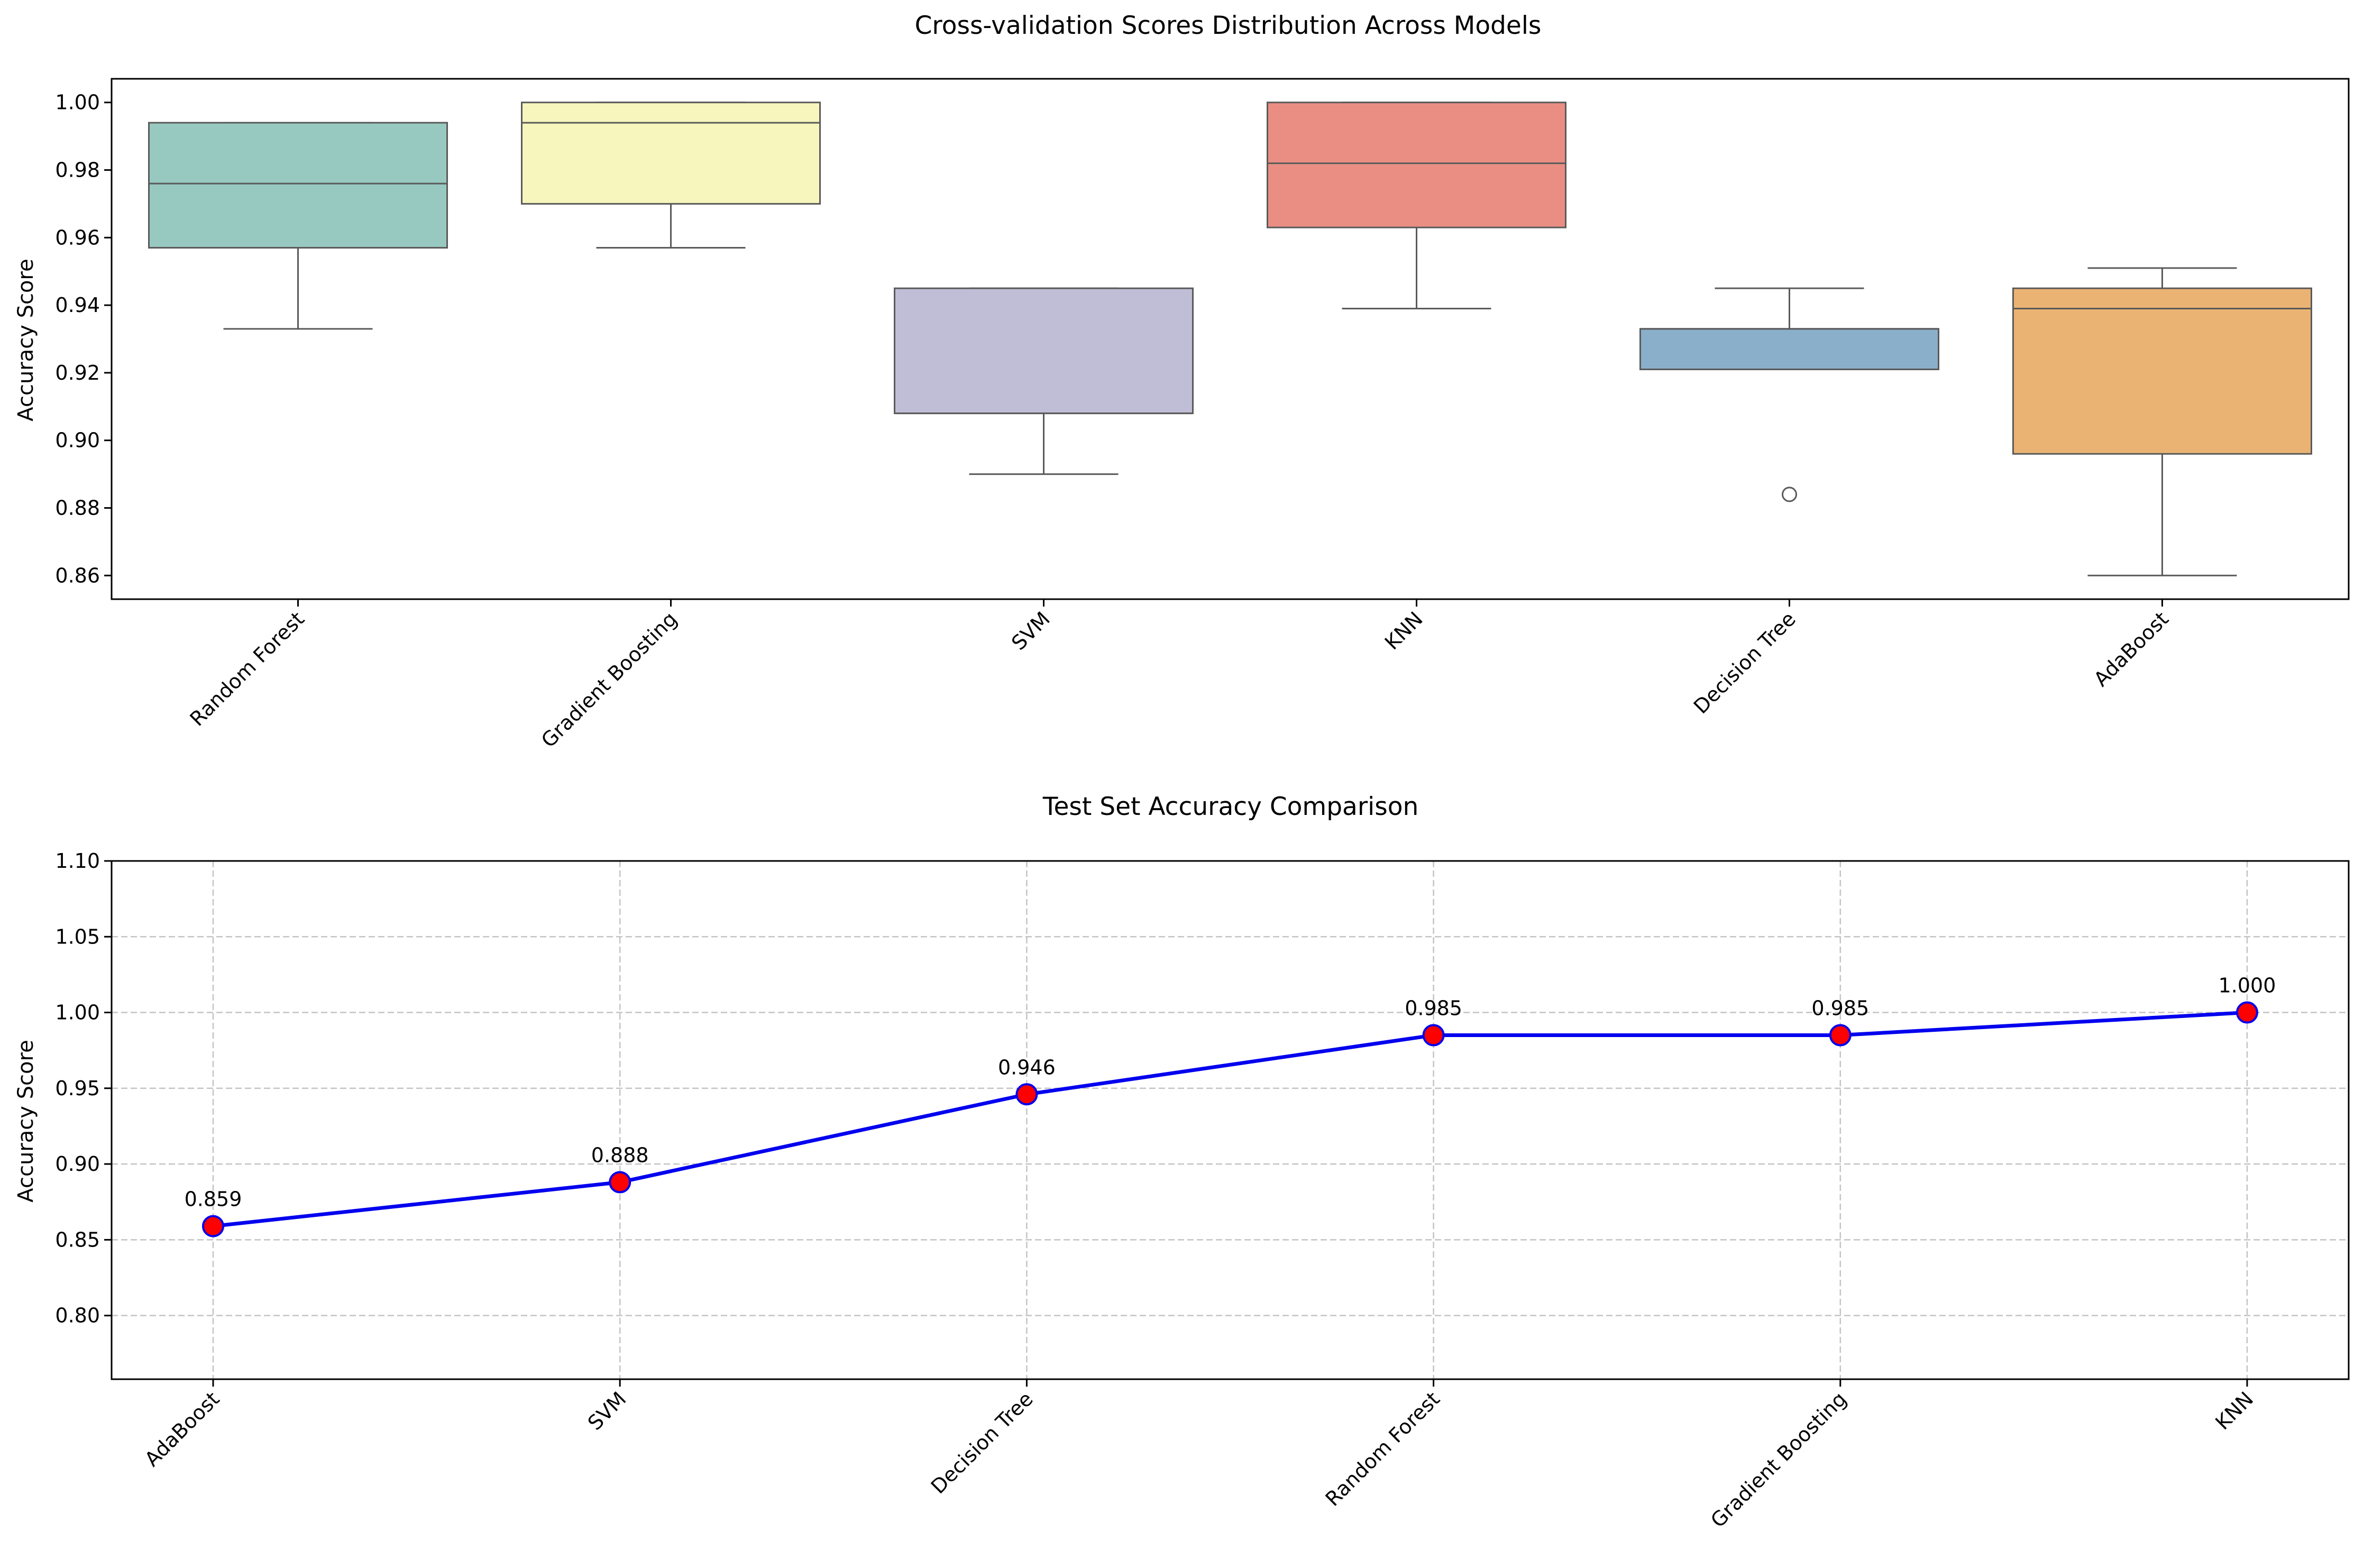 The image size is (2364, 1568). I want to click on series-line, so click(1230, 1119).